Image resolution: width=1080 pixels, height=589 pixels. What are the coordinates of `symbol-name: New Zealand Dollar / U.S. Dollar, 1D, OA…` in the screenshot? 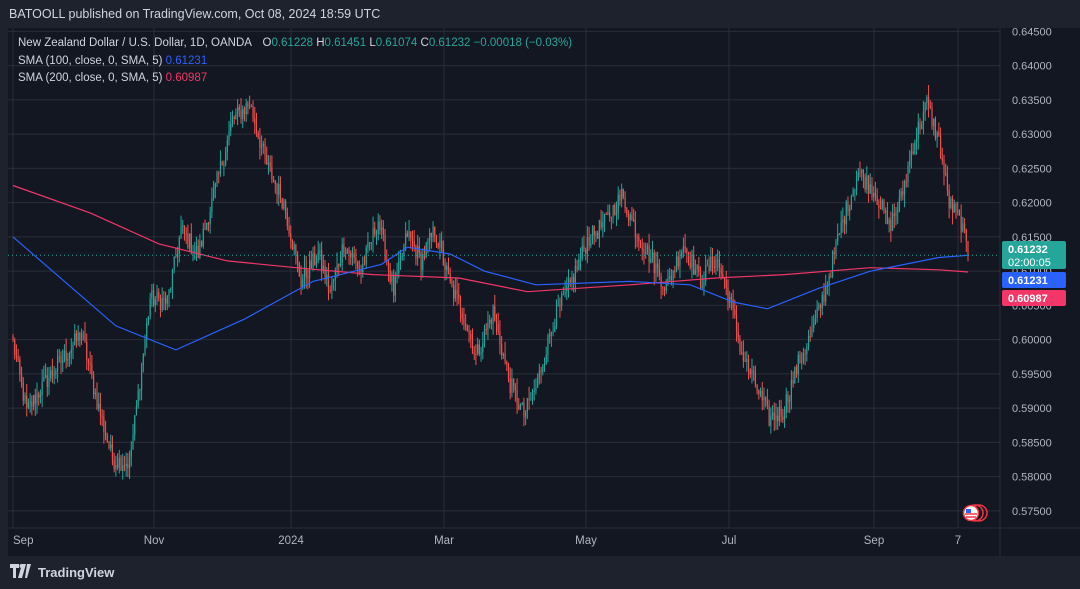 It's located at (135, 43).